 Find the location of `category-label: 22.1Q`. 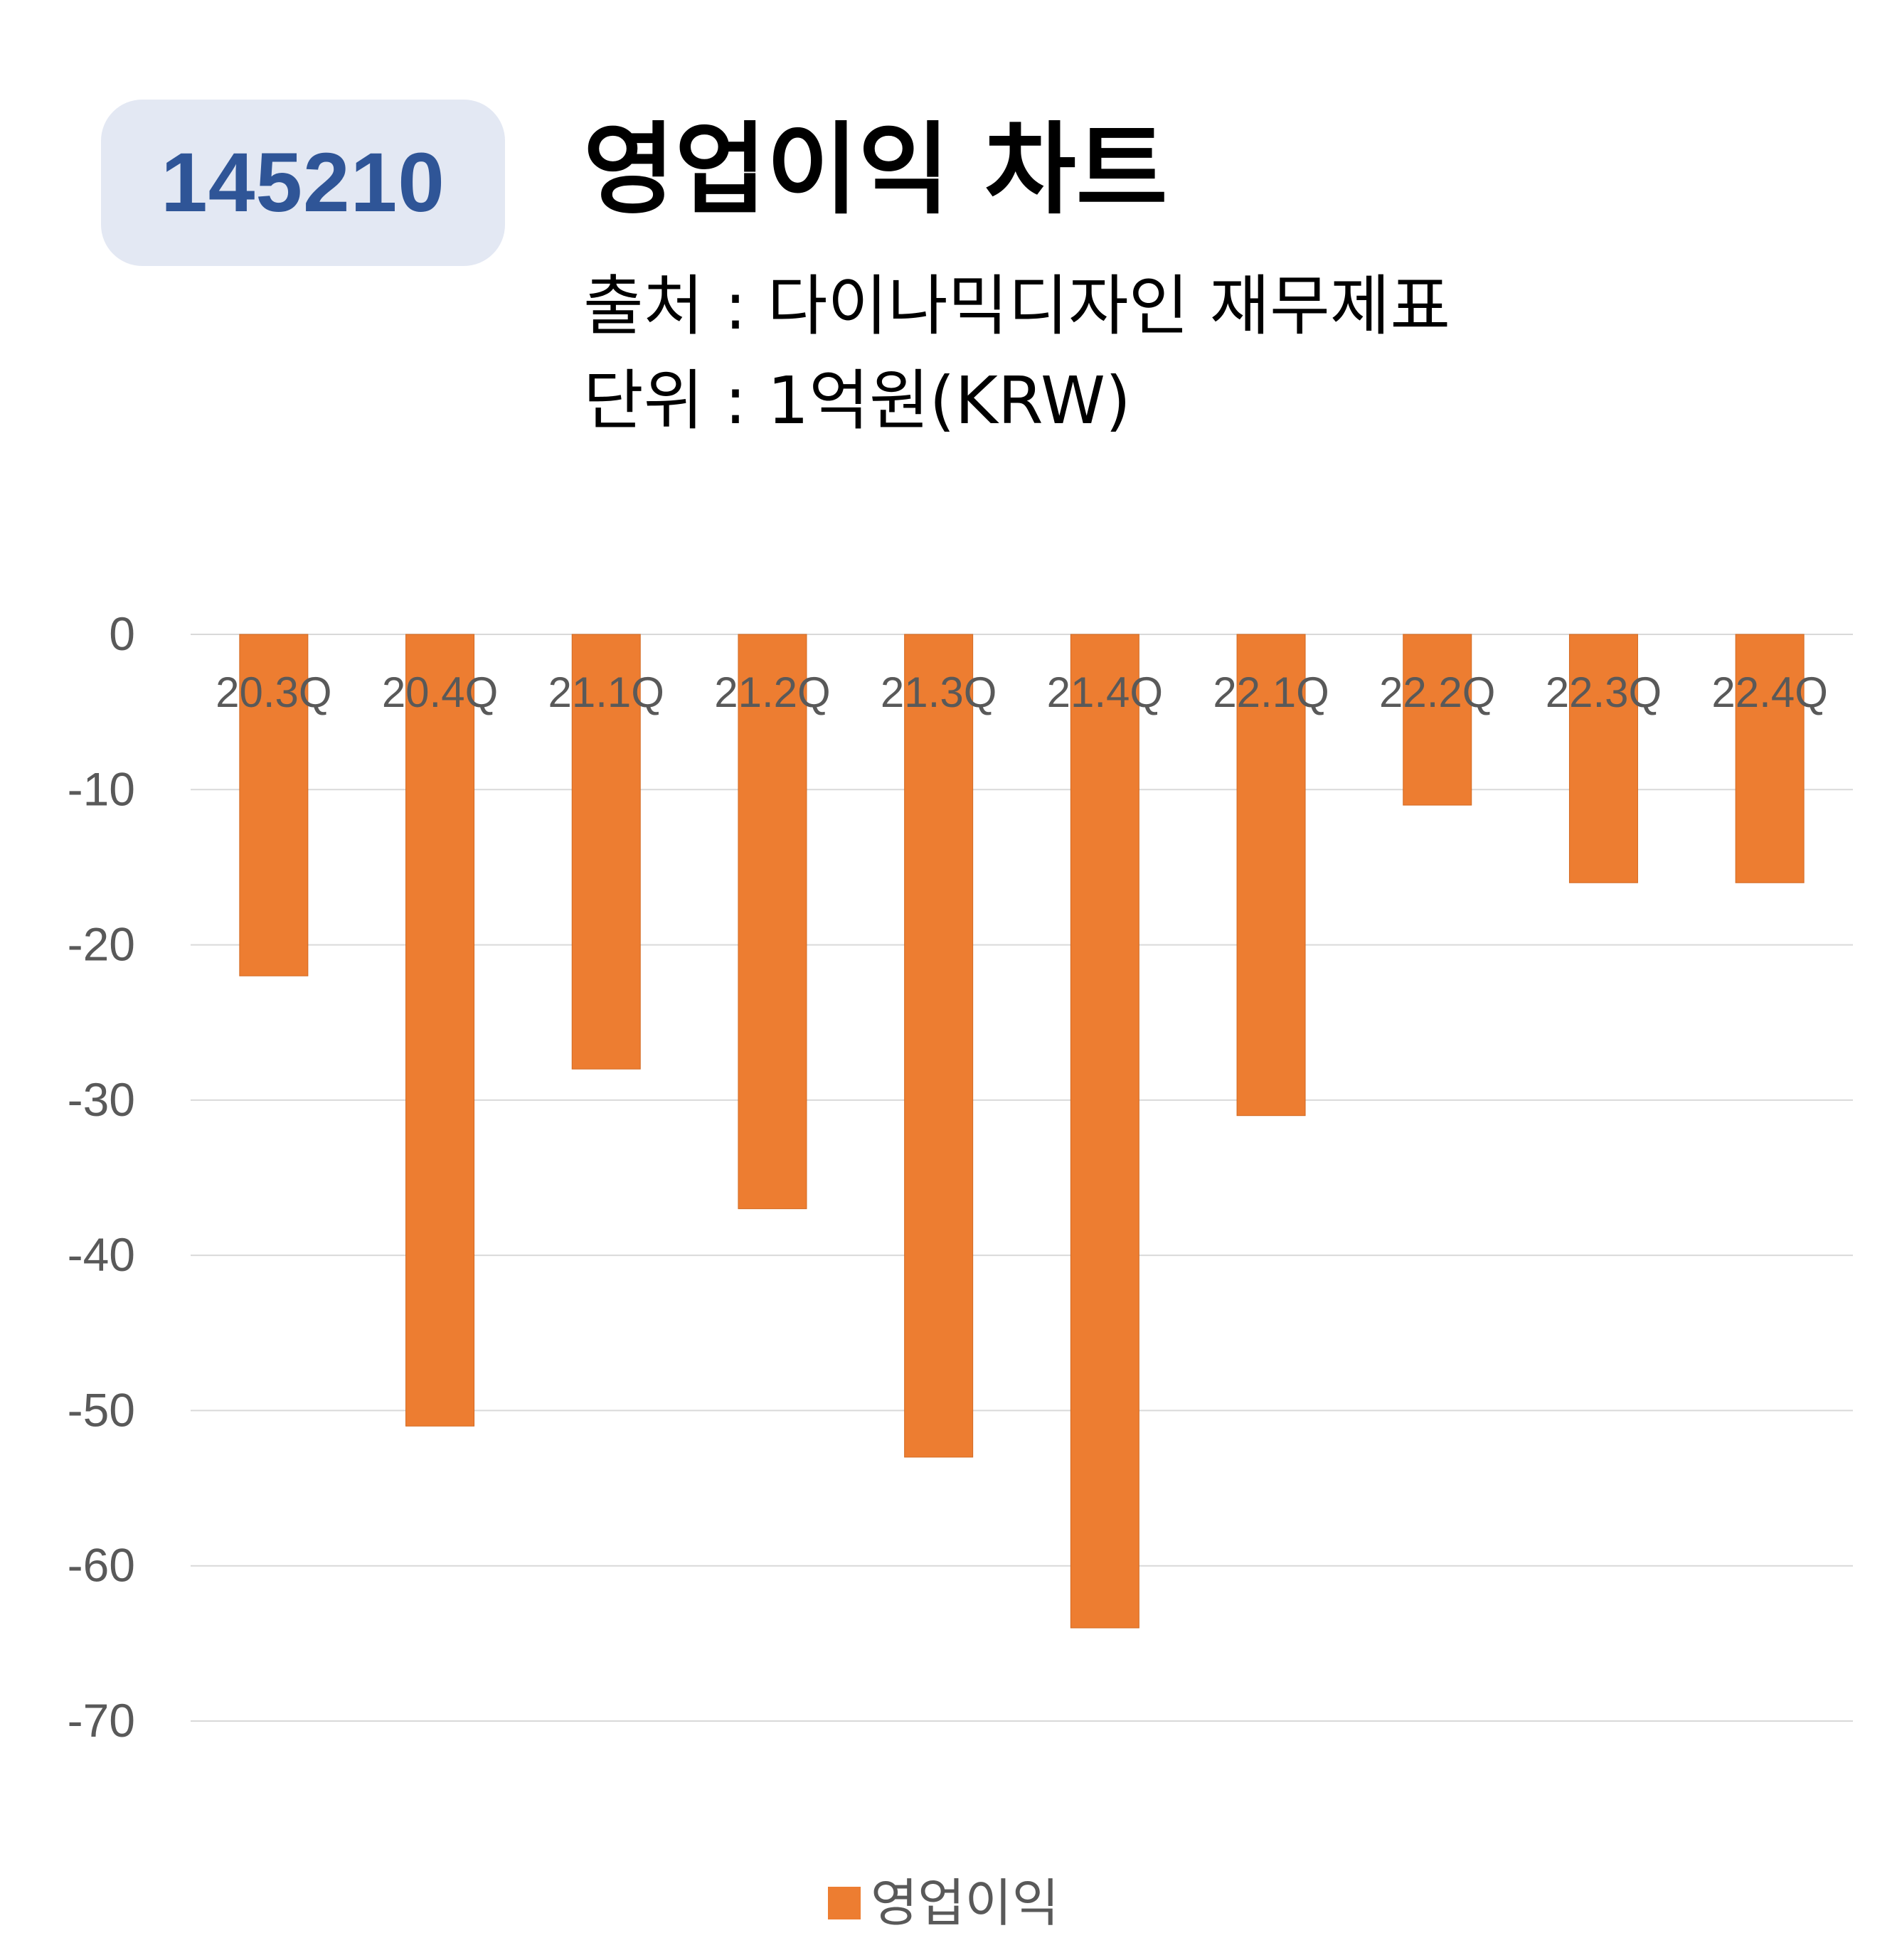

category-label: 22.1Q is located at coordinates (1271, 692).